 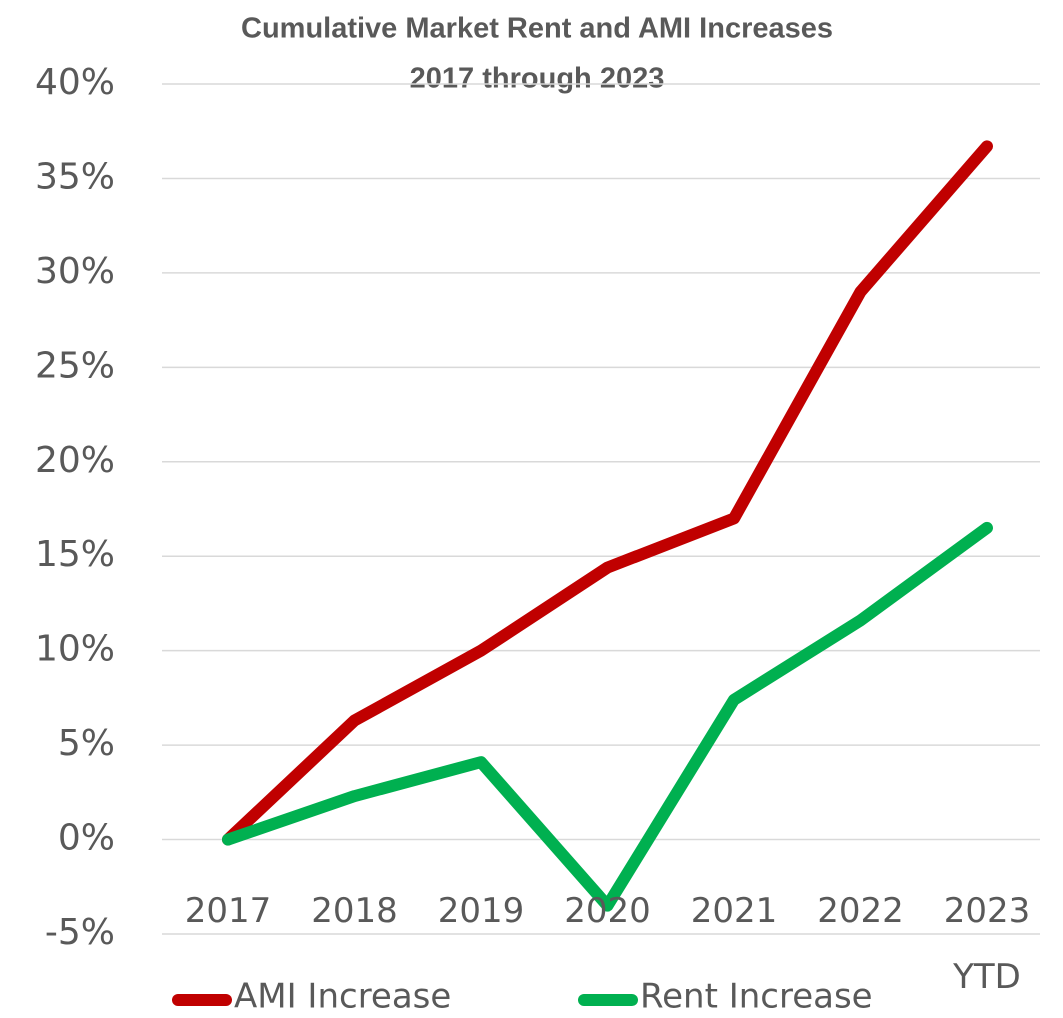 What do you see at coordinates (860, 910) in the screenshot?
I see `x-tick-label: 2022` at bounding box center [860, 910].